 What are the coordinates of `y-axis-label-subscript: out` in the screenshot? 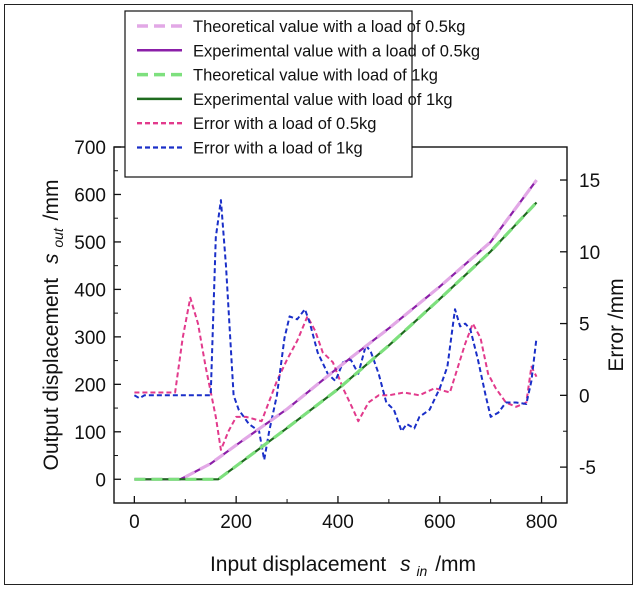 It's located at (58, 237).